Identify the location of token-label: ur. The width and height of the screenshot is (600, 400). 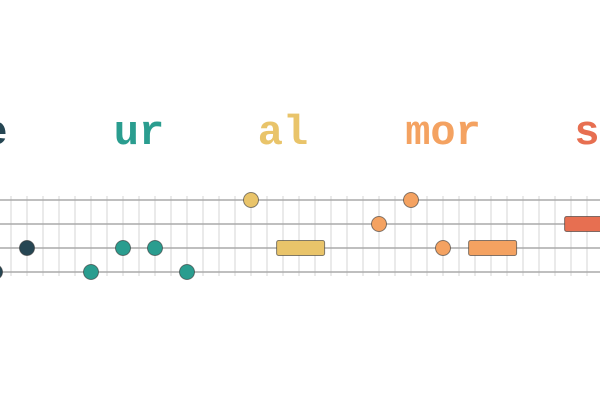
(139, 133).